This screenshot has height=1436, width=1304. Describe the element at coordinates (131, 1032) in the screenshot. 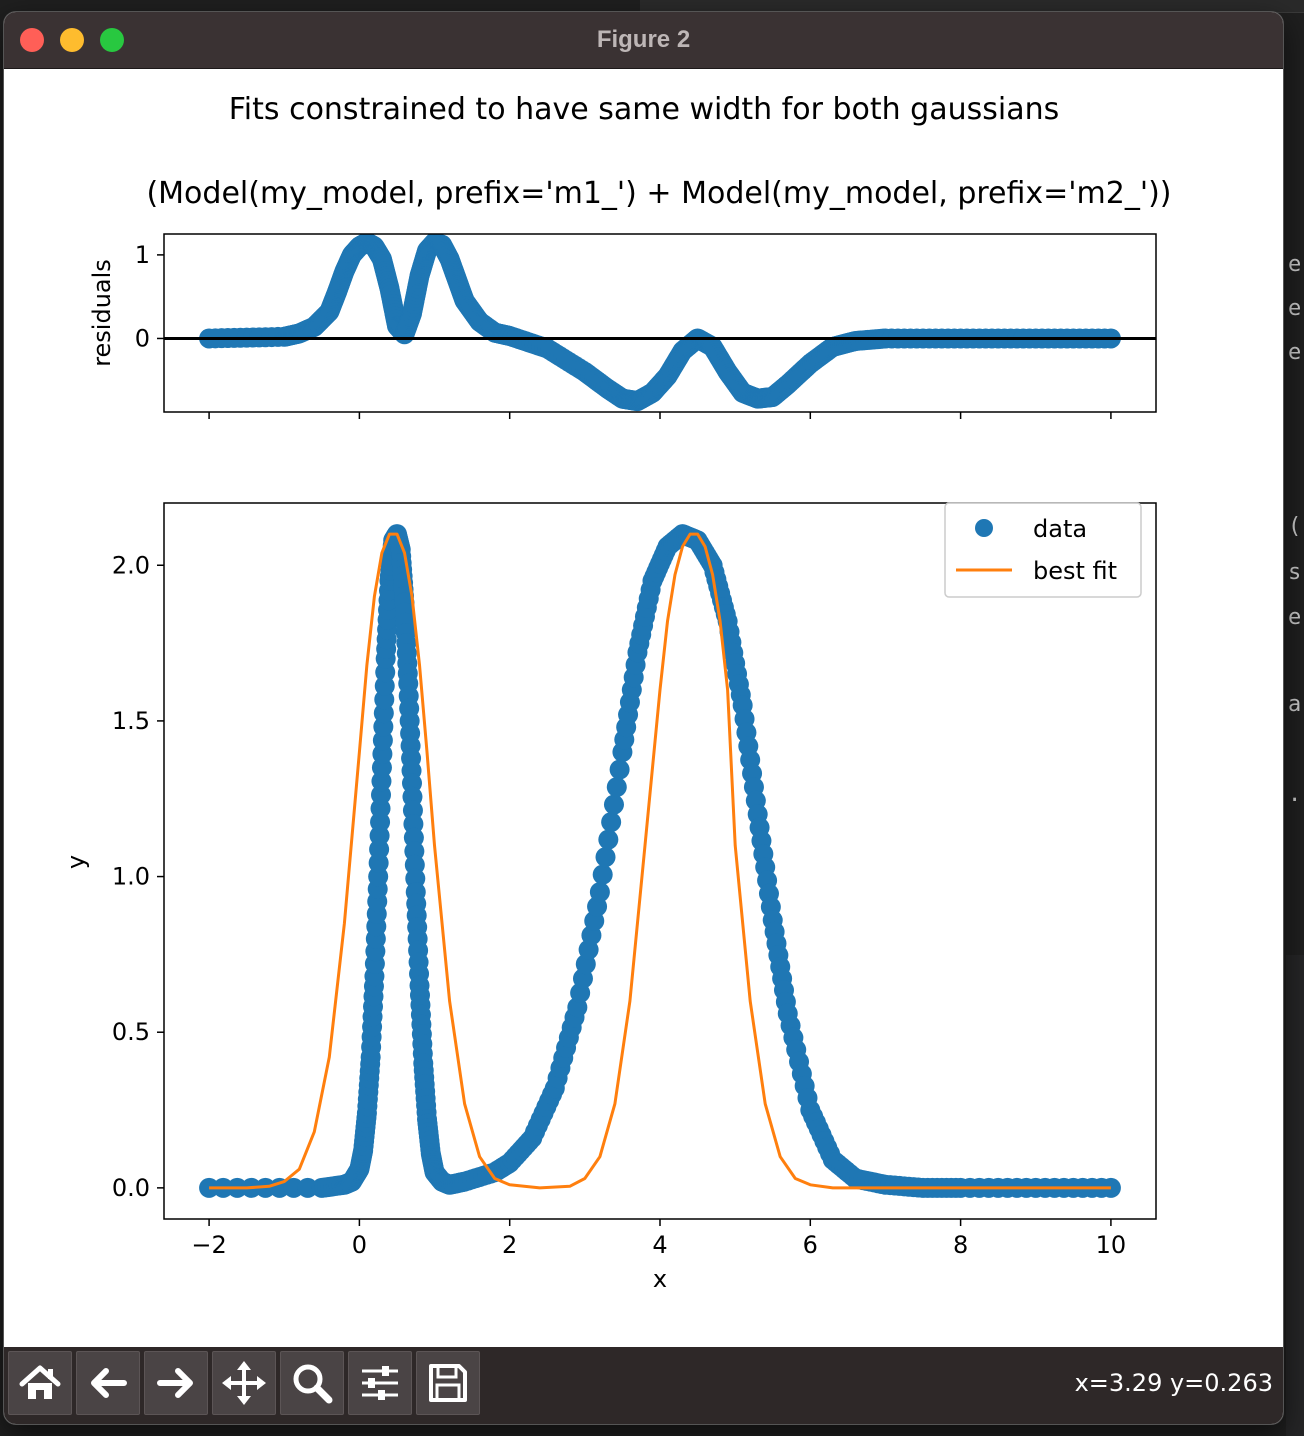

I see `y-tick-label: 0.5` at that location.